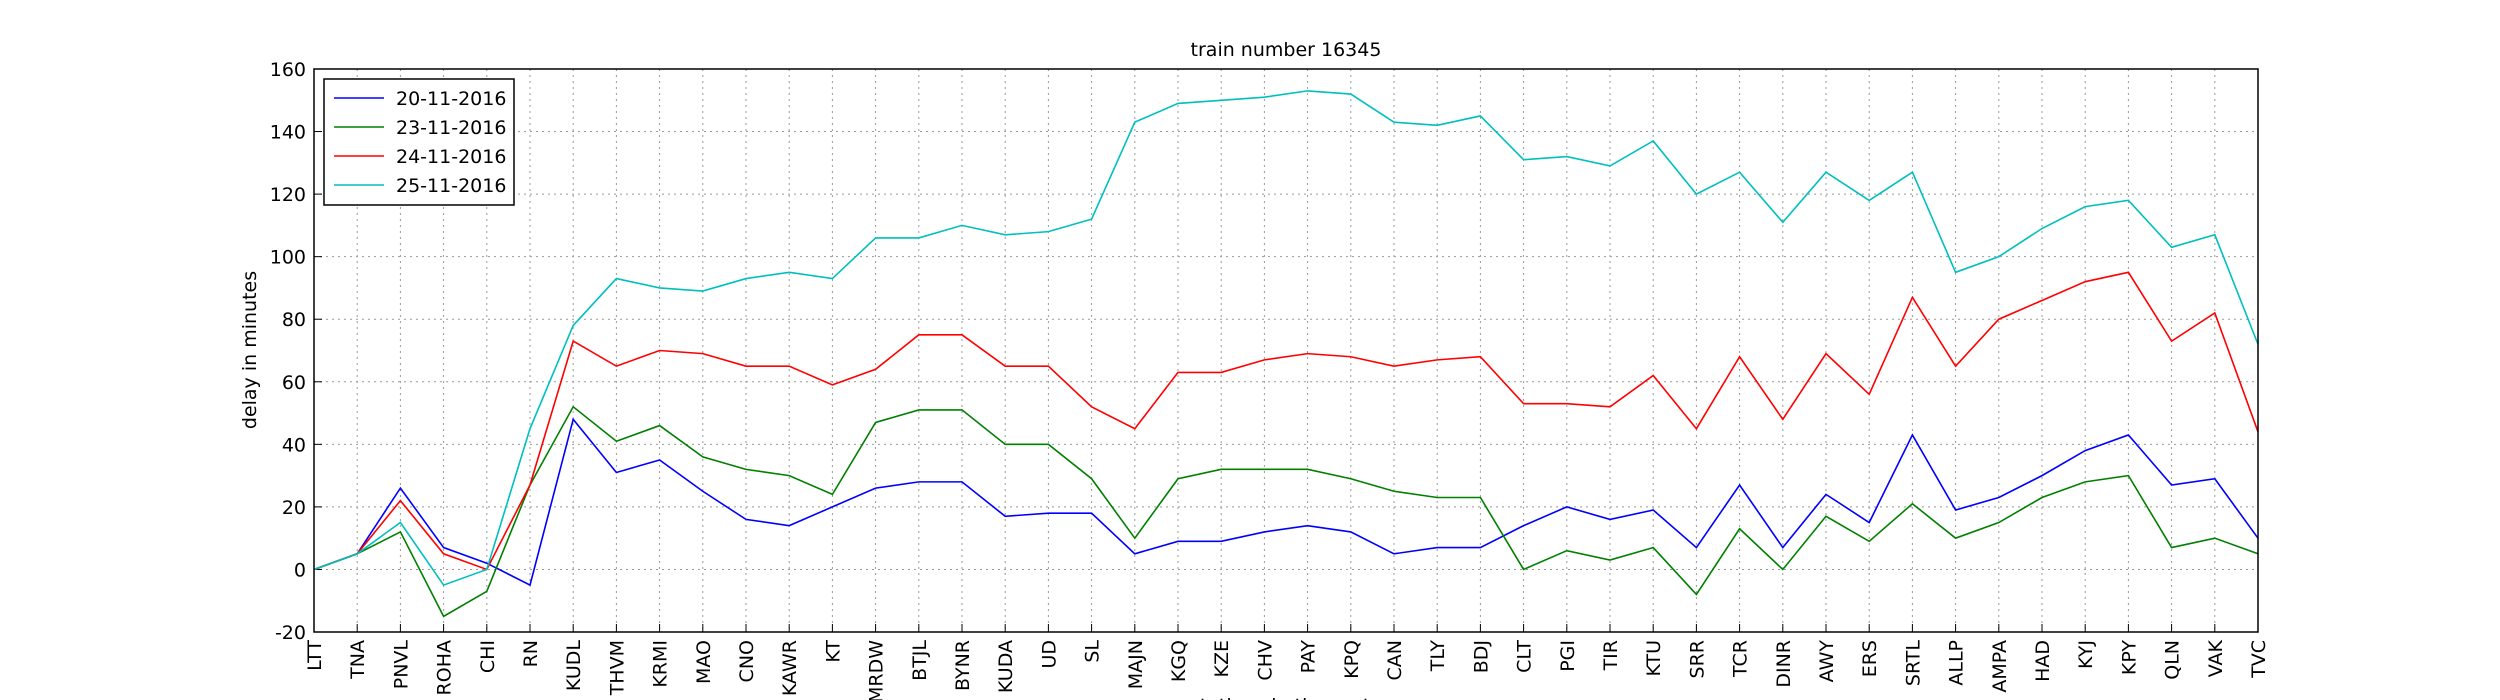 This screenshot has height=700, width=2500. Describe the element at coordinates (288, 70) in the screenshot. I see `y-tick-label: 160` at that location.